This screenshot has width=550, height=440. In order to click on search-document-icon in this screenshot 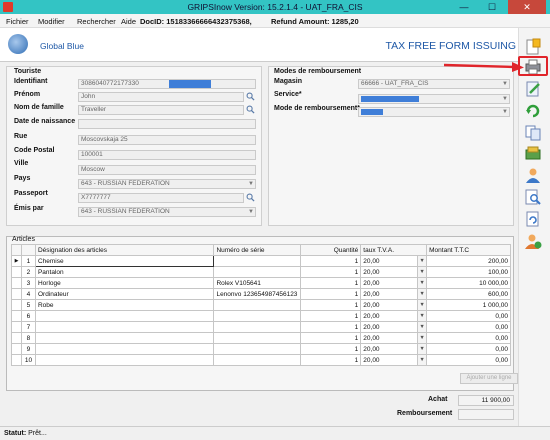, I will do `click(533, 197)`.